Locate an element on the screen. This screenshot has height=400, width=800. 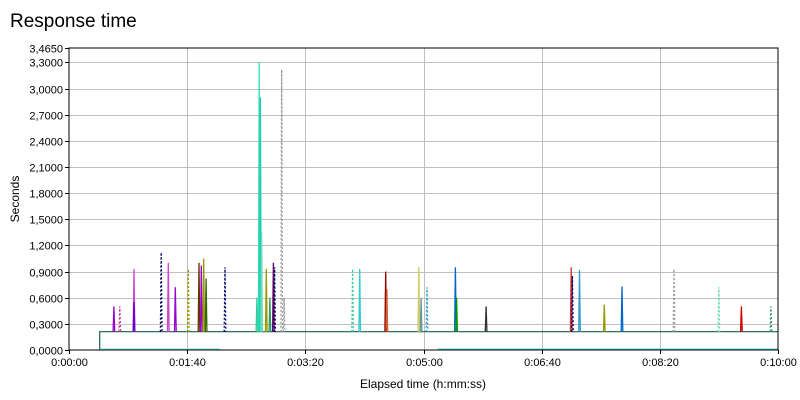
x-tick-label: 0:03:20 is located at coordinates (305, 363).